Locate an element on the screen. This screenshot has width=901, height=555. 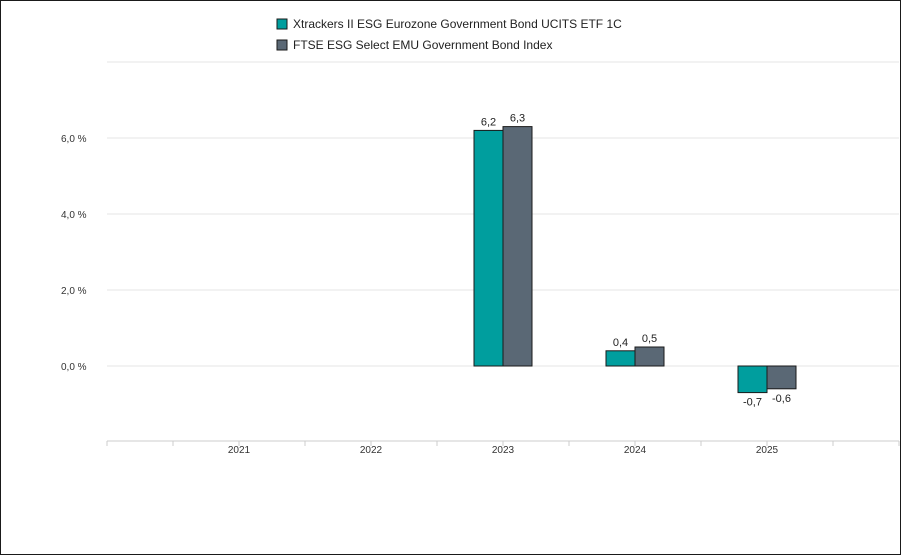
data-label: 6,3 is located at coordinates (517, 119).